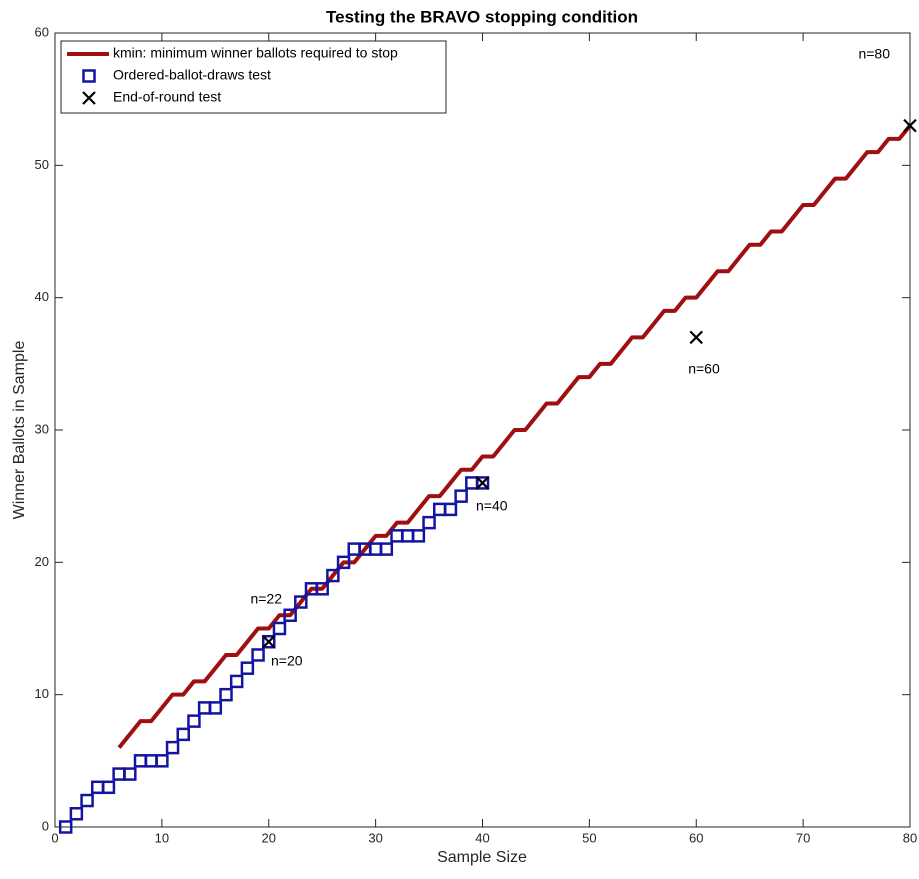 The width and height of the screenshot is (919, 879). What do you see at coordinates (704, 369) in the screenshot?
I see `annotation: n=60` at bounding box center [704, 369].